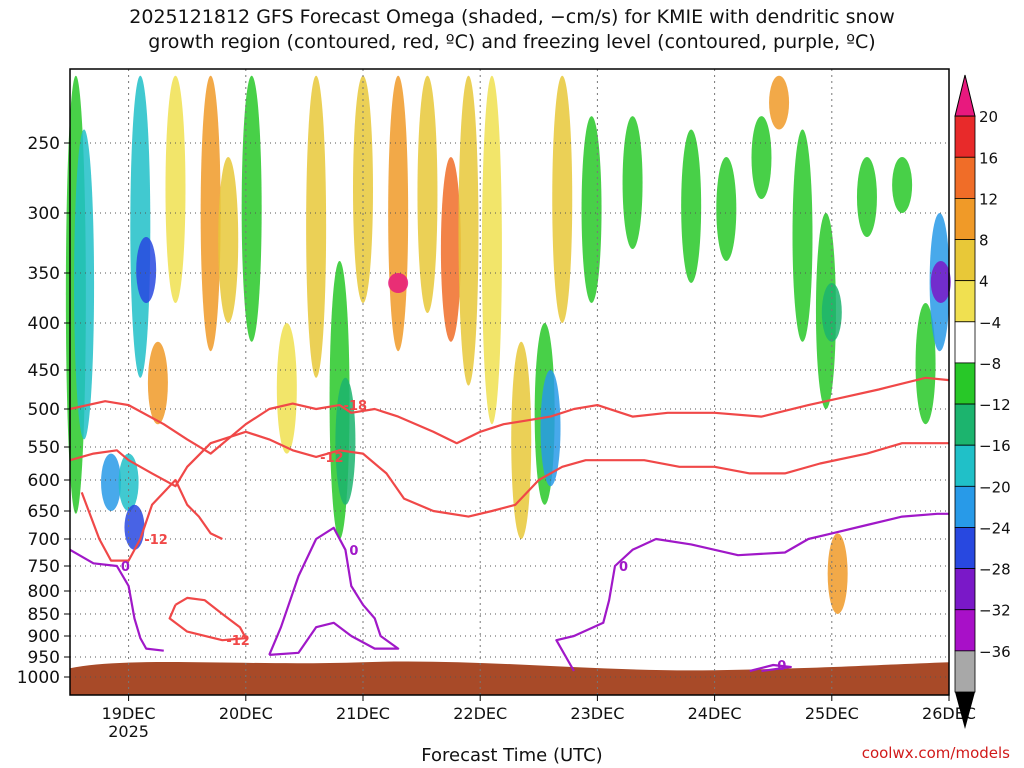  I want to click on colorbar-label: −24, so click(995, 528).